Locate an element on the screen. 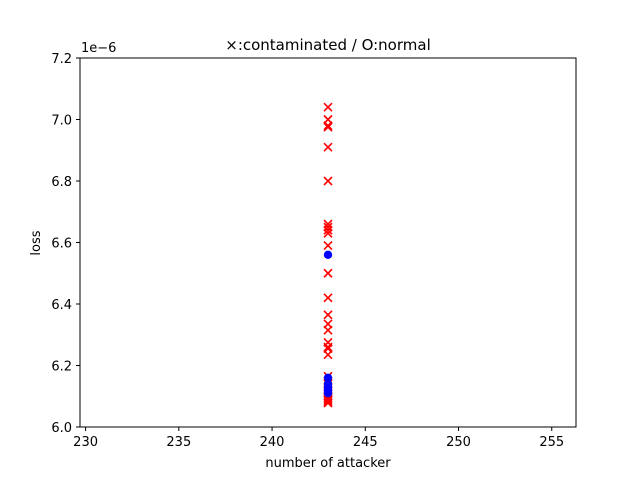 Image resolution: width=640 pixels, height=480 pixels. x-tick-label: 235 is located at coordinates (178, 442).